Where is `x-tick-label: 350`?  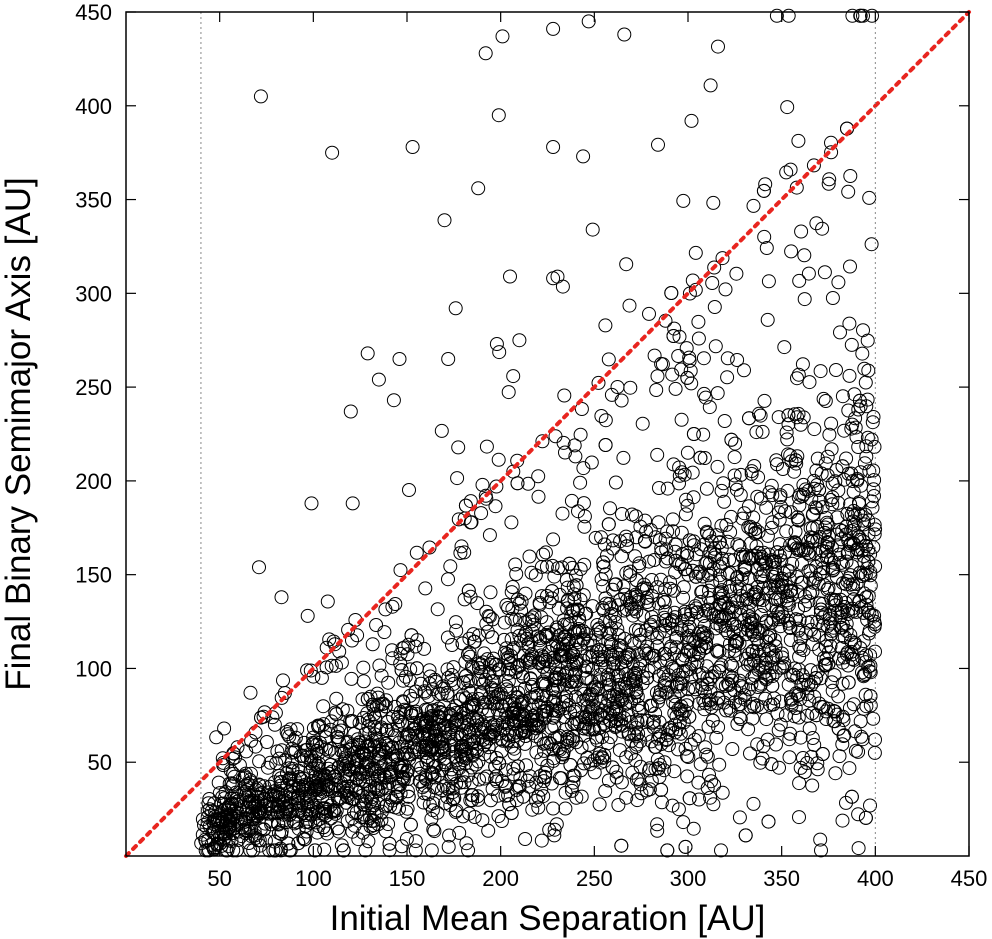
x-tick-label: 350 is located at coordinates (781, 878).